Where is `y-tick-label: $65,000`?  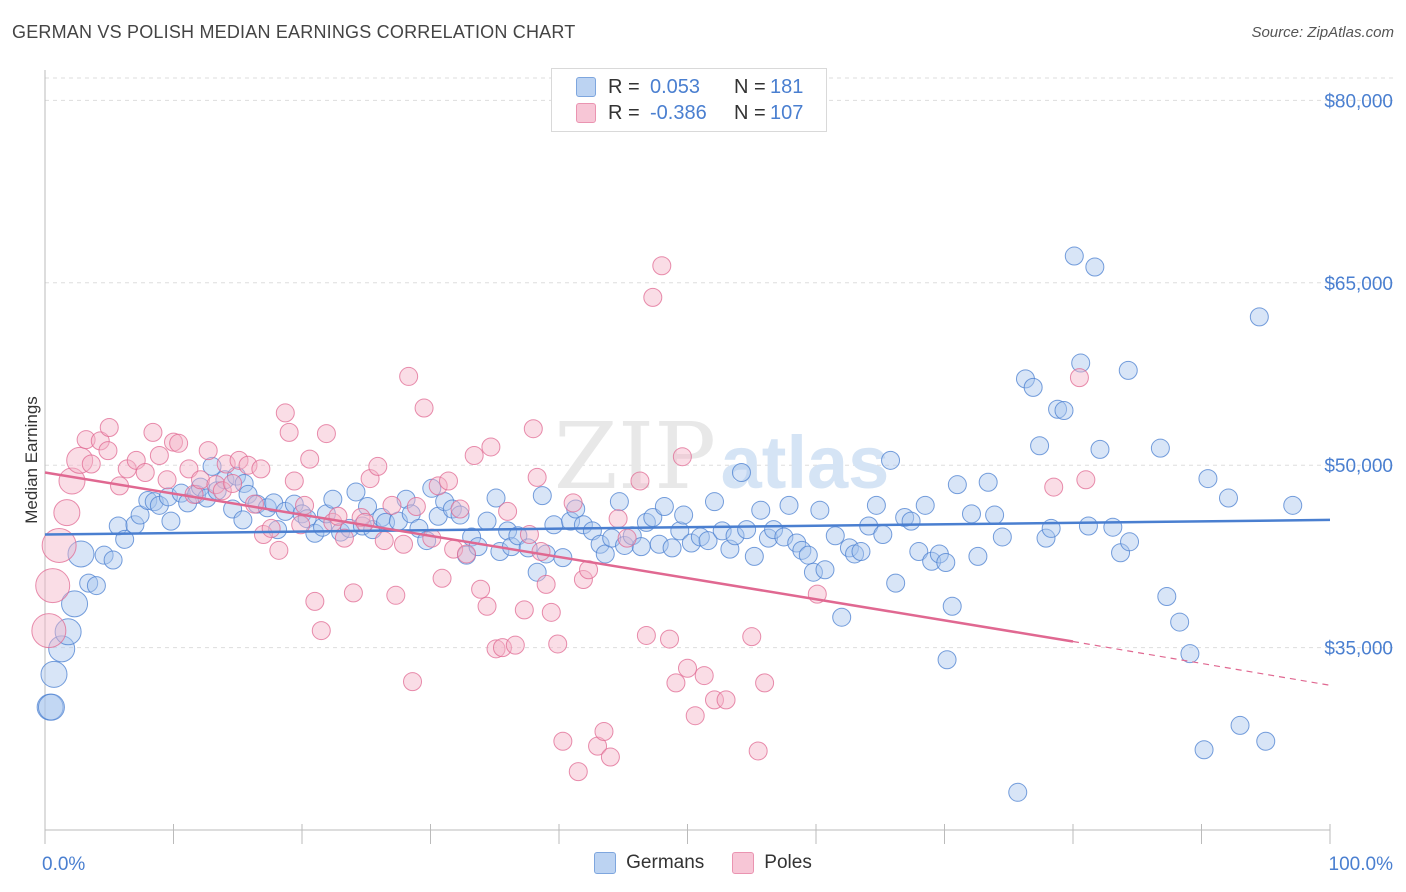 y-tick-label: $65,000 is located at coordinates (1358, 284).